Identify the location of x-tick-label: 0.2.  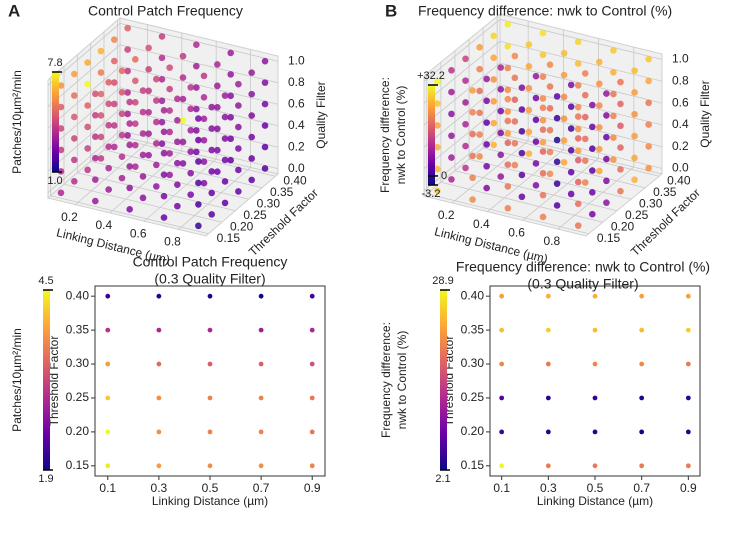
(446, 215).